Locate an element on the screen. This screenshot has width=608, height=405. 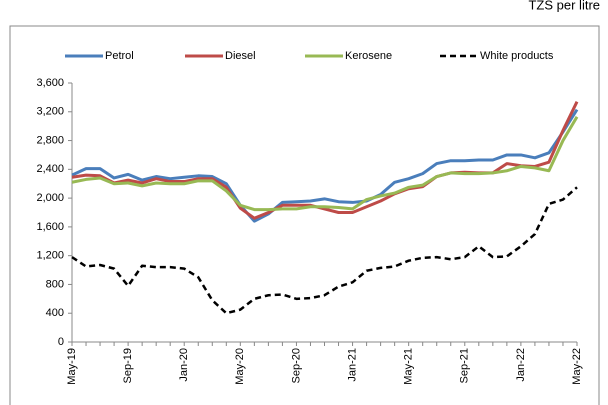
y-tick-label: 1,600 is located at coordinates (50, 227).